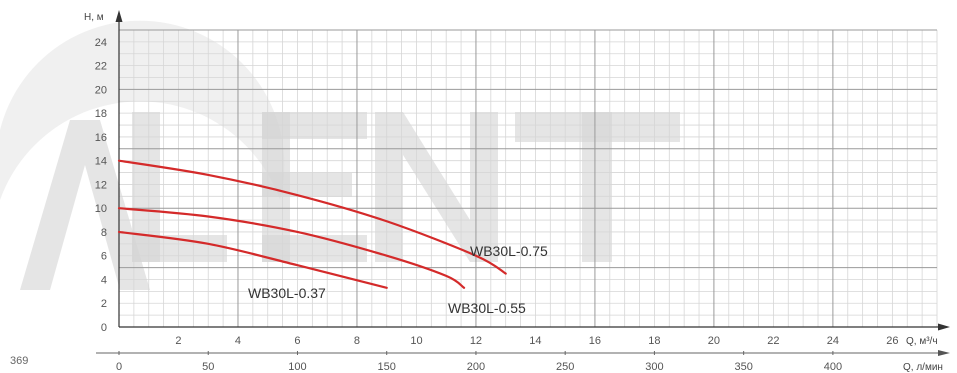  What do you see at coordinates (654, 341) in the screenshot?
I see `x-tick-label: 18` at bounding box center [654, 341].